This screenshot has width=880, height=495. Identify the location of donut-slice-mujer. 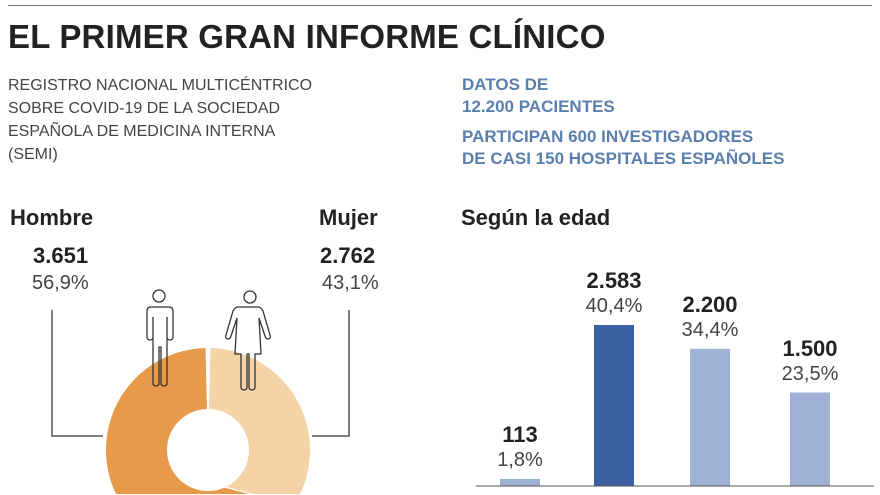
(259, 421).